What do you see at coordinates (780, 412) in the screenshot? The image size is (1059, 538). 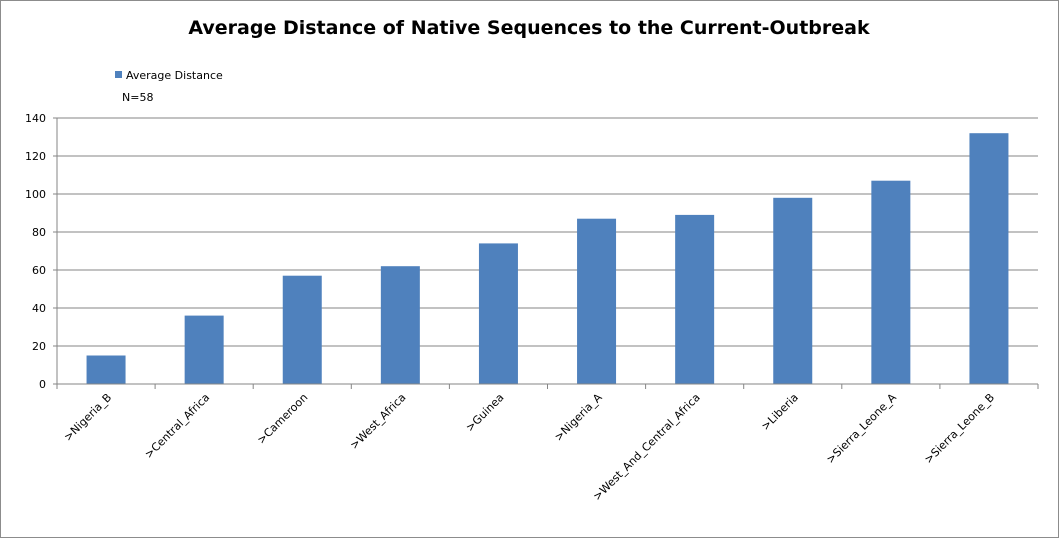 I see `x-tick-label: >Liberia` at bounding box center [780, 412].